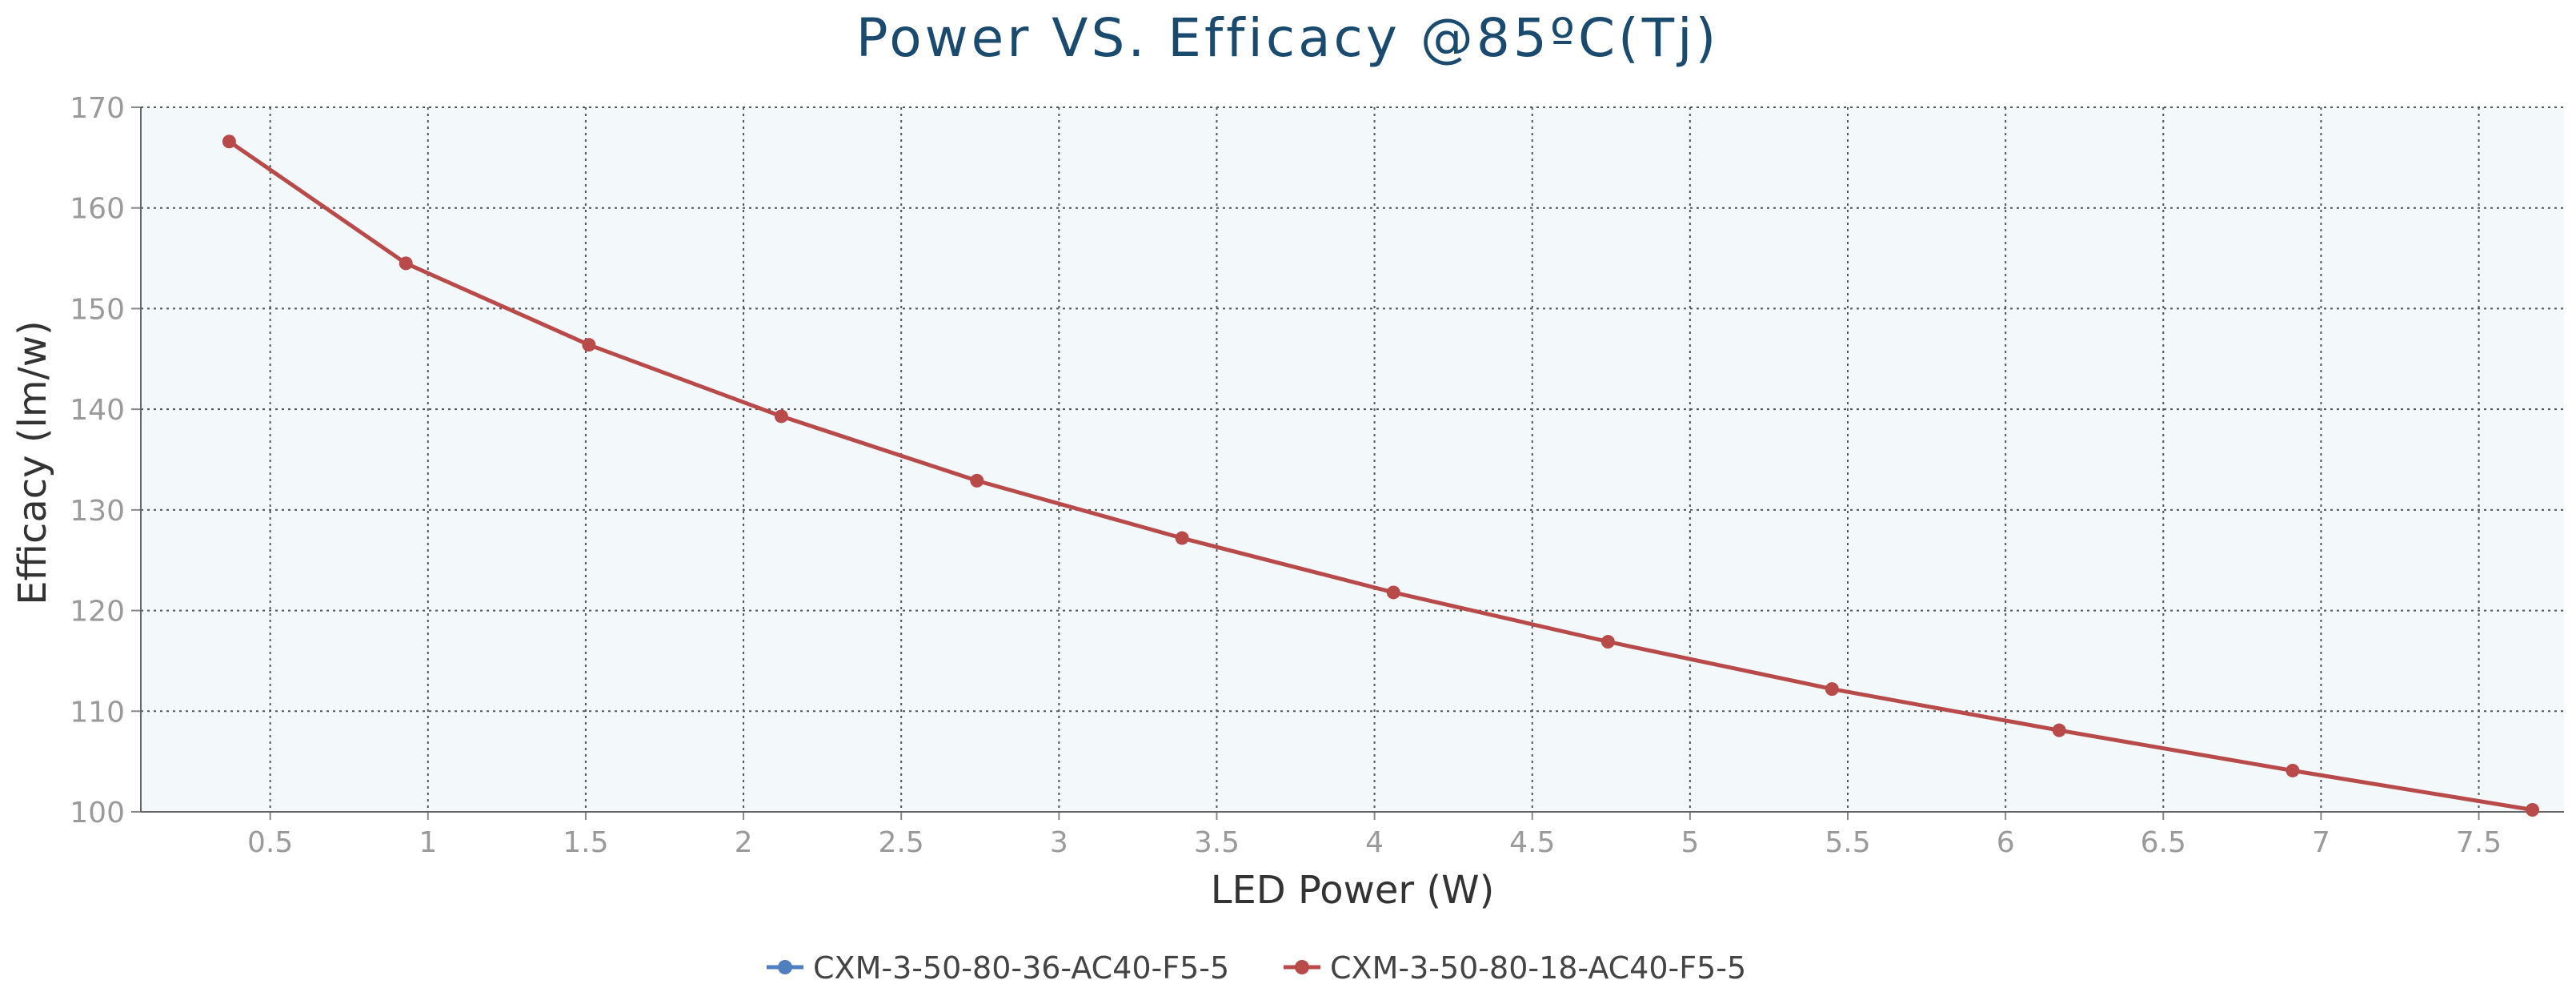 The image size is (2576, 1000). Describe the element at coordinates (744, 842) in the screenshot. I see `x-tick-label: 2` at that location.